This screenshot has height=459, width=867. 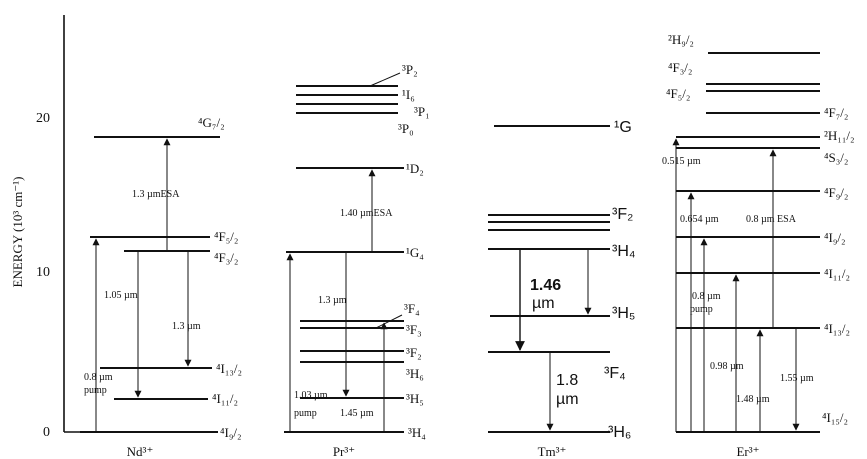 What do you see at coordinates (46, 227) in the screenshot?
I see `energy-axis: 0 10 20 ENERGY (10³ cm⁻¹)` at bounding box center [46, 227].